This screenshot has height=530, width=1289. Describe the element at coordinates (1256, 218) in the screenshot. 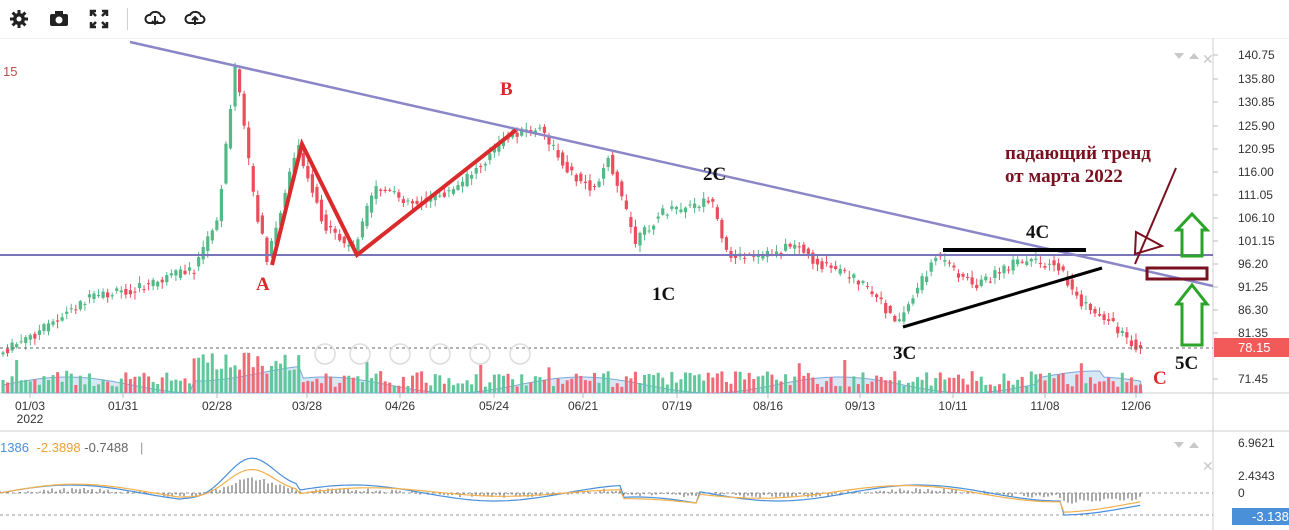

I see `price-tick-label: 106.10` at that location.